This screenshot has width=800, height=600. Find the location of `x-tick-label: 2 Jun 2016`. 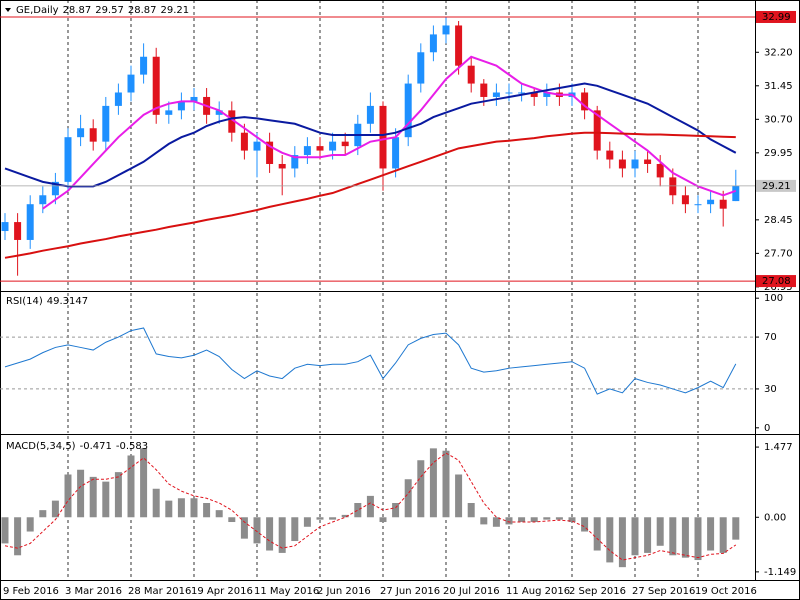

x-tick-label: 2 Jun 2016 is located at coordinates (344, 591).